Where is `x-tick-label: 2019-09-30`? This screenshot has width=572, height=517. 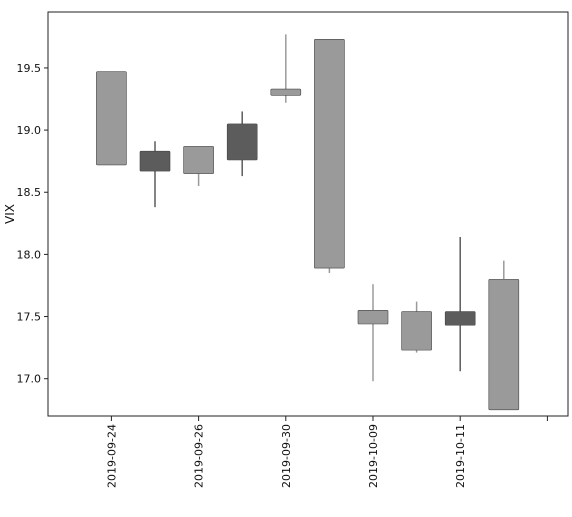
x-tick-label: 2019-09-30 is located at coordinates (286, 456).